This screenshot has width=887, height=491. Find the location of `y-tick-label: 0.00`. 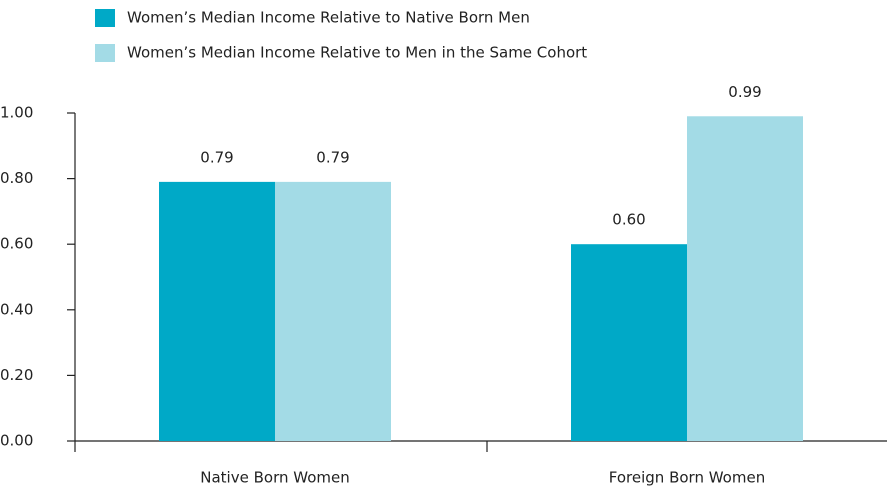

y-tick-label: 0.00 is located at coordinates (16, 441).